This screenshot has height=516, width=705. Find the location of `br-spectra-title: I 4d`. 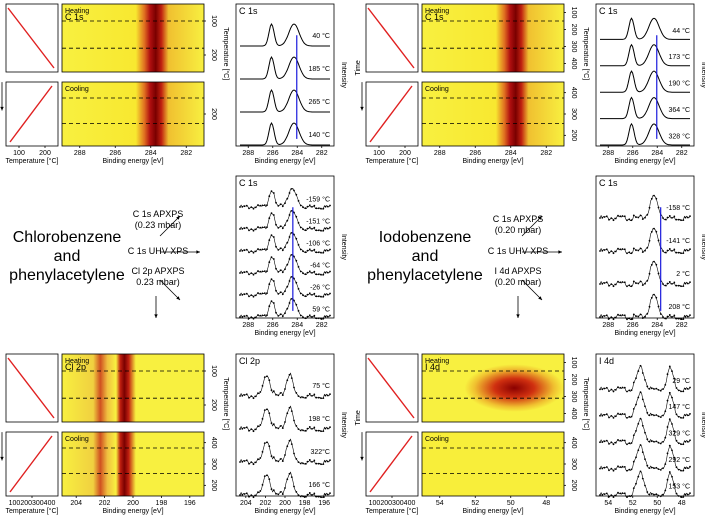

br-spectra-title: I 4d is located at coordinates (606, 361).